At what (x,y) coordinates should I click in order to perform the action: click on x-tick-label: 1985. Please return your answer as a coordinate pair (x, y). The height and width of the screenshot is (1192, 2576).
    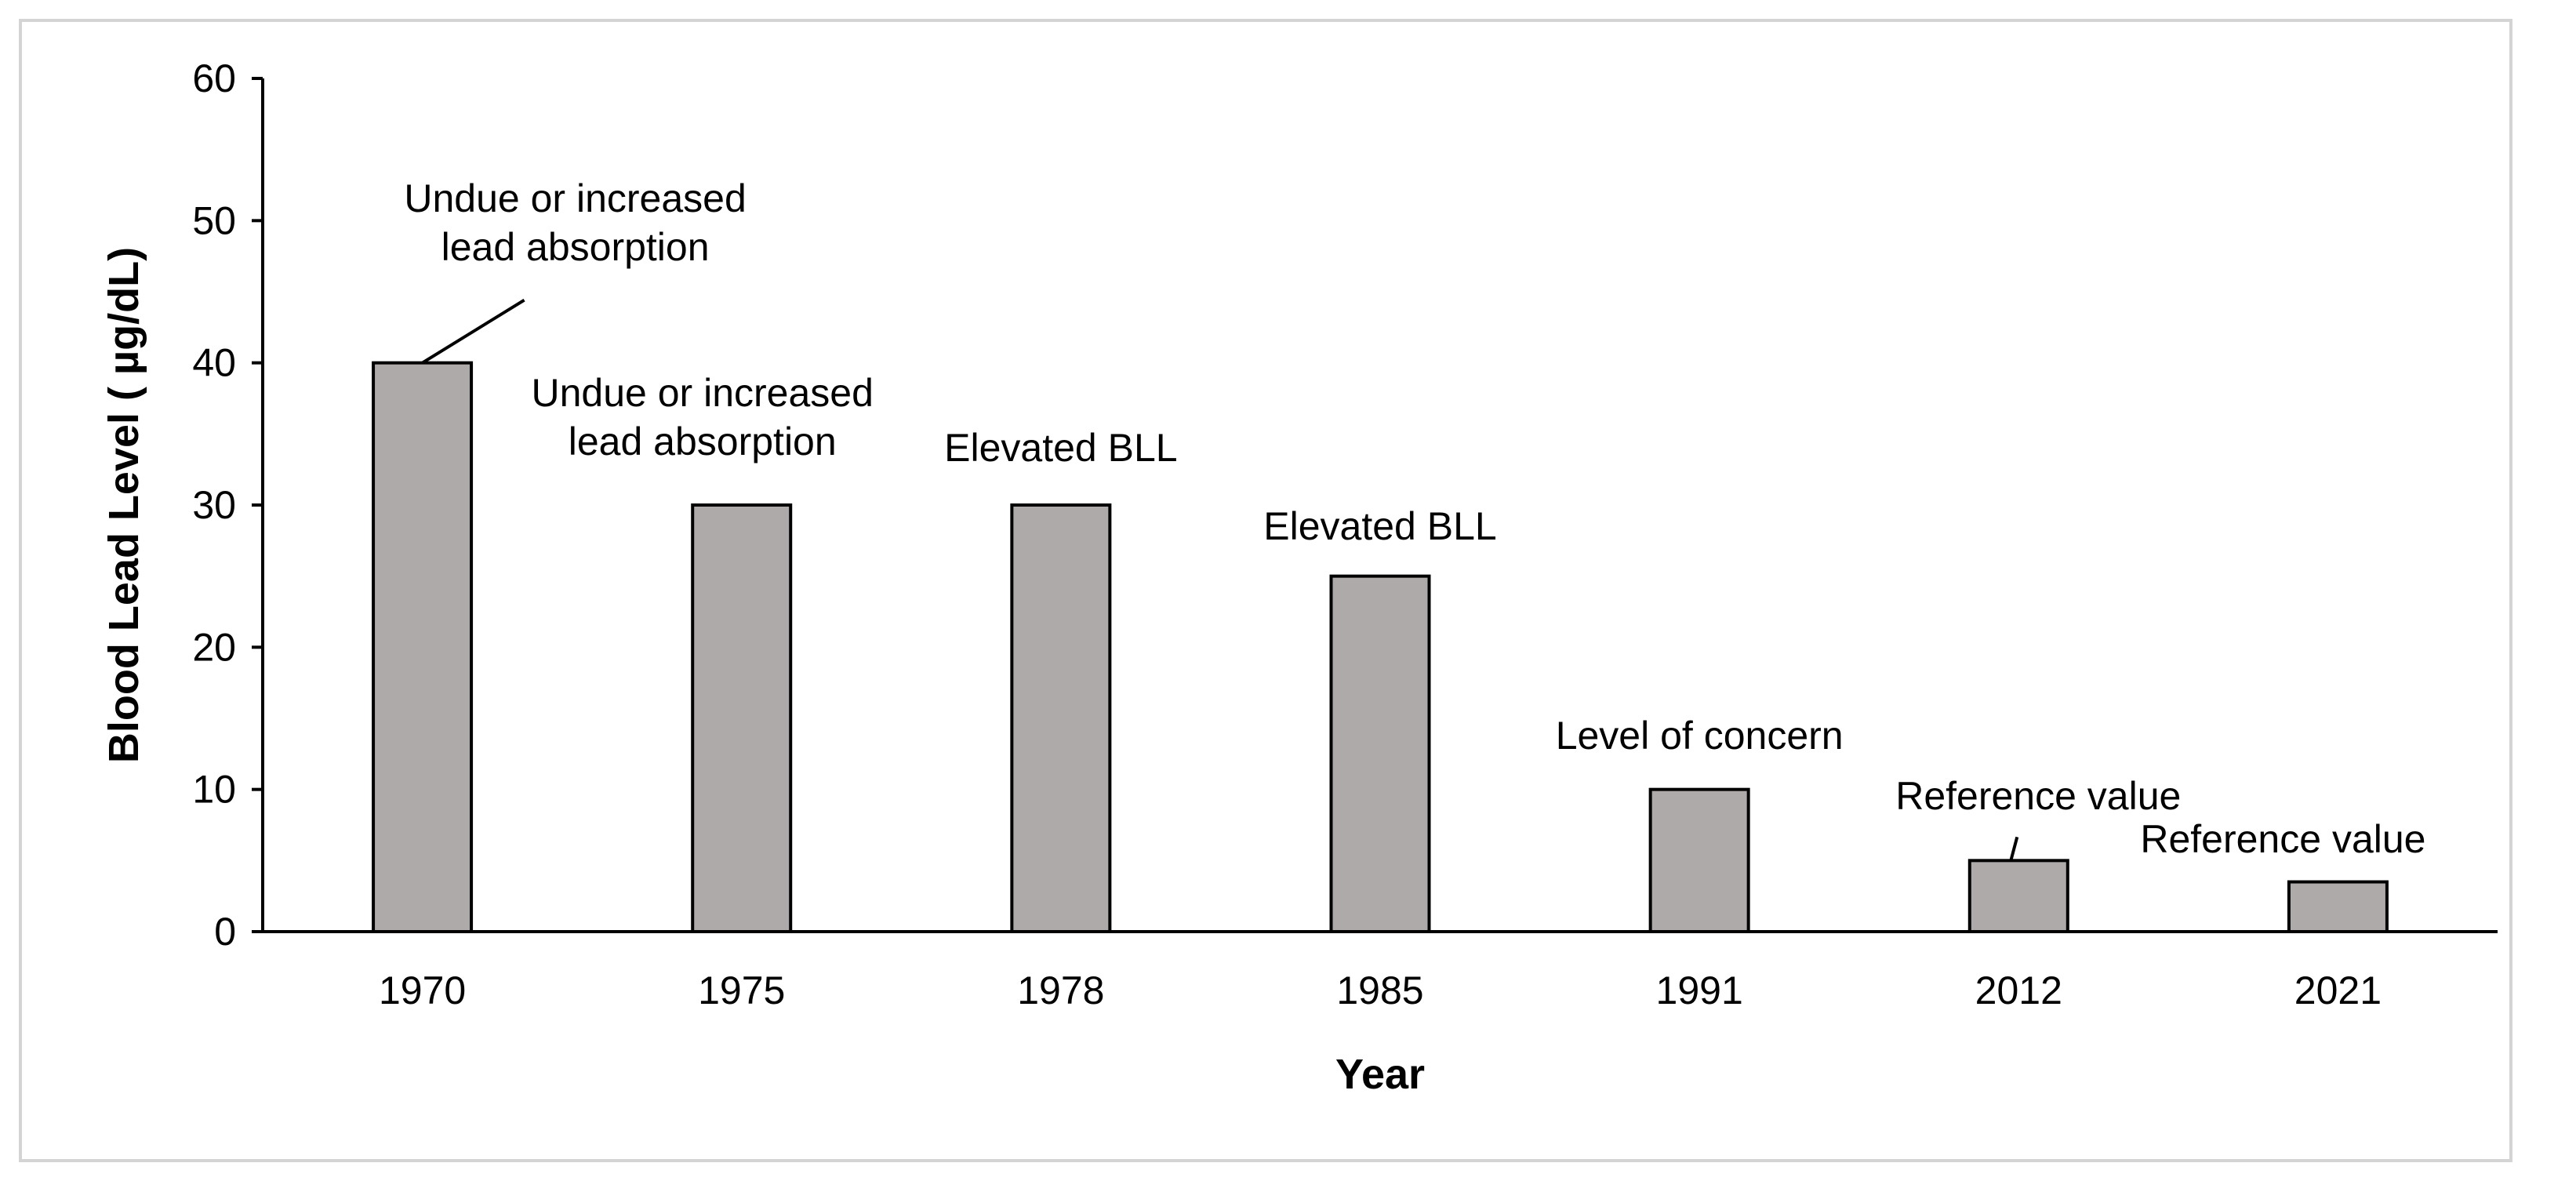
    Looking at the image, I should click on (1379, 990).